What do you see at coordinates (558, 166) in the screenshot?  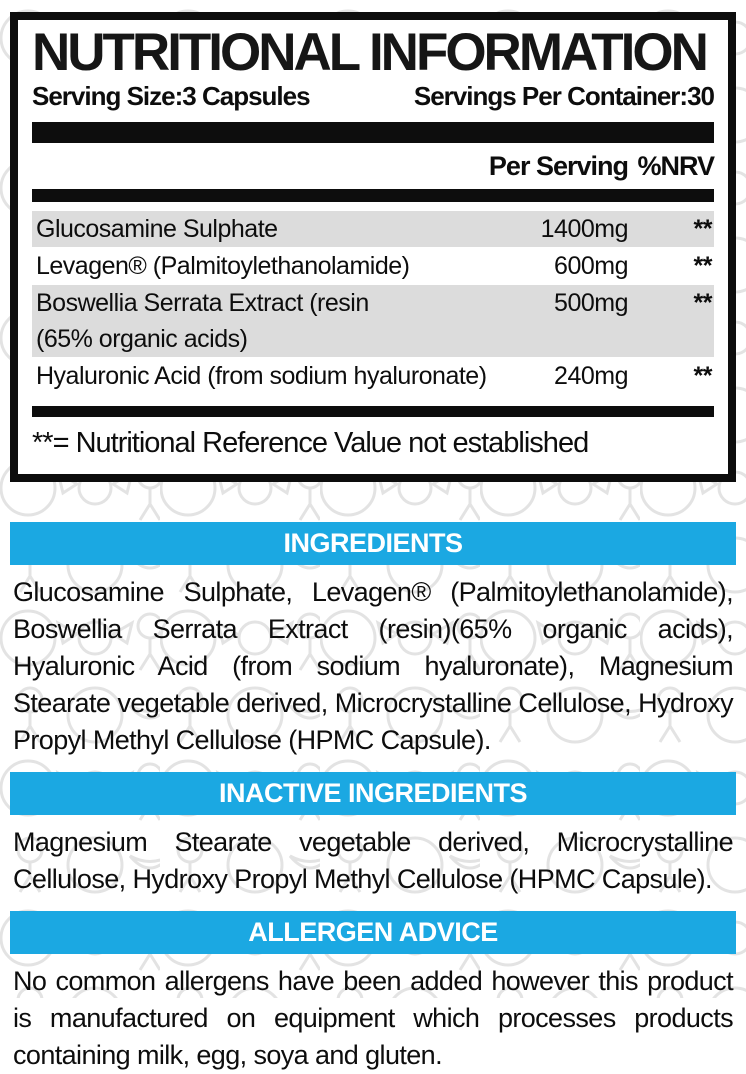 I see `column-header-per-serving: Per Serving` at bounding box center [558, 166].